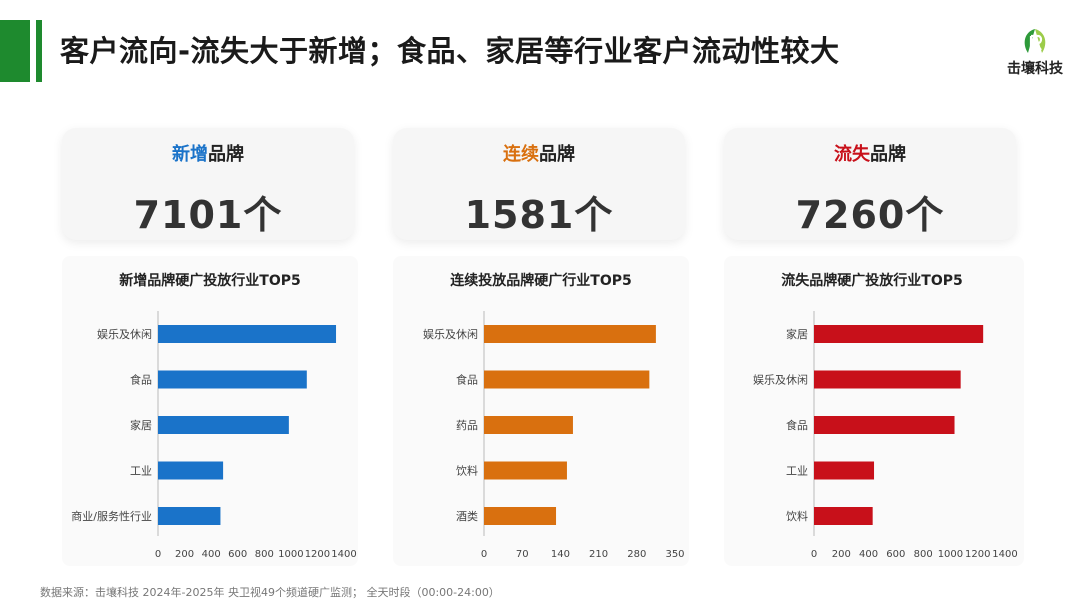 Image resolution: width=1080 pixels, height=608 pixels. What do you see at coordinates (467, 425) in the screenshot?
I see `category-label: 药品` at bounding box center [467, 425].